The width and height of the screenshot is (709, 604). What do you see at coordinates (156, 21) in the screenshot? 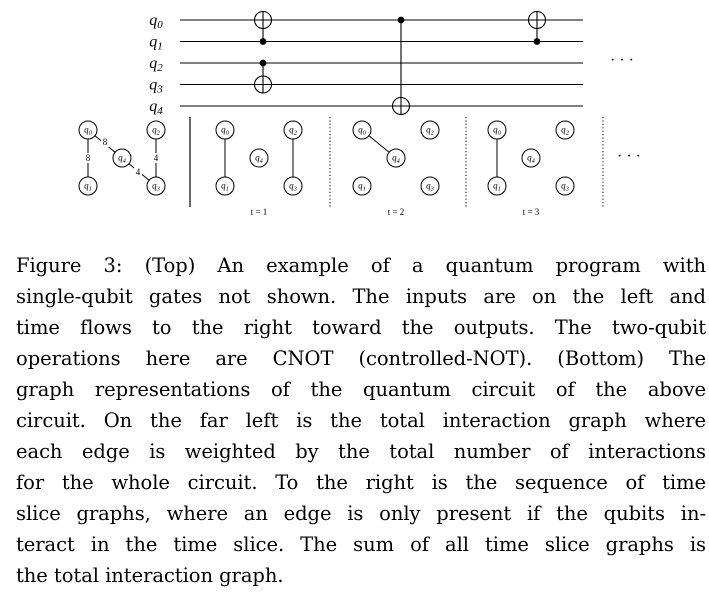
I see `qubit-label: q0` at bounding box center [156, 21].